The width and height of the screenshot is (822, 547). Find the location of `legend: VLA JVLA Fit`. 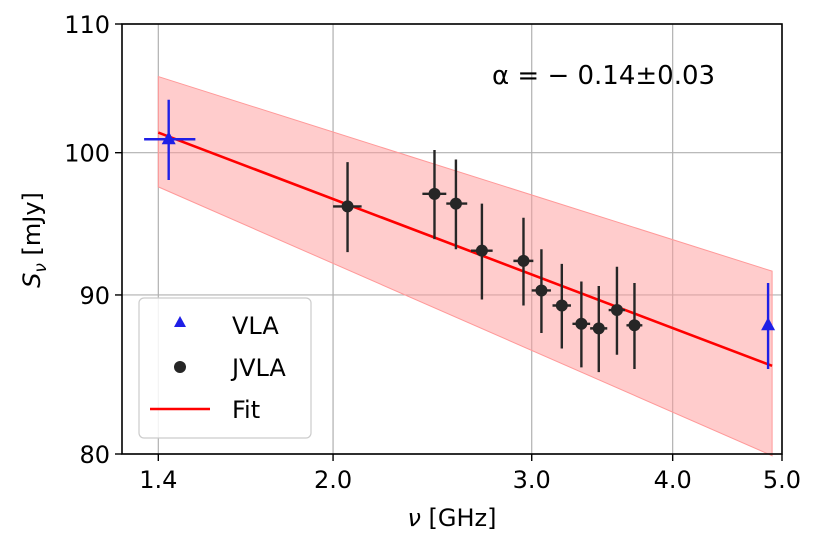

legend: VLA JVLA Fit is located at coordinates (225, 368).